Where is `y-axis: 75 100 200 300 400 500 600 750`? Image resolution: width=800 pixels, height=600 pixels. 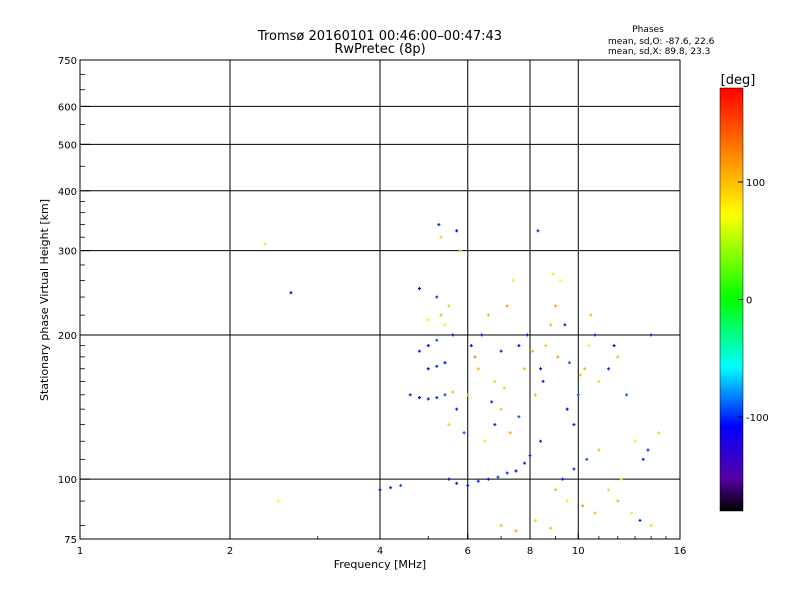 y-axis: 75 100 200 300 400 500 600 750 is located at coordinates (74, 301).